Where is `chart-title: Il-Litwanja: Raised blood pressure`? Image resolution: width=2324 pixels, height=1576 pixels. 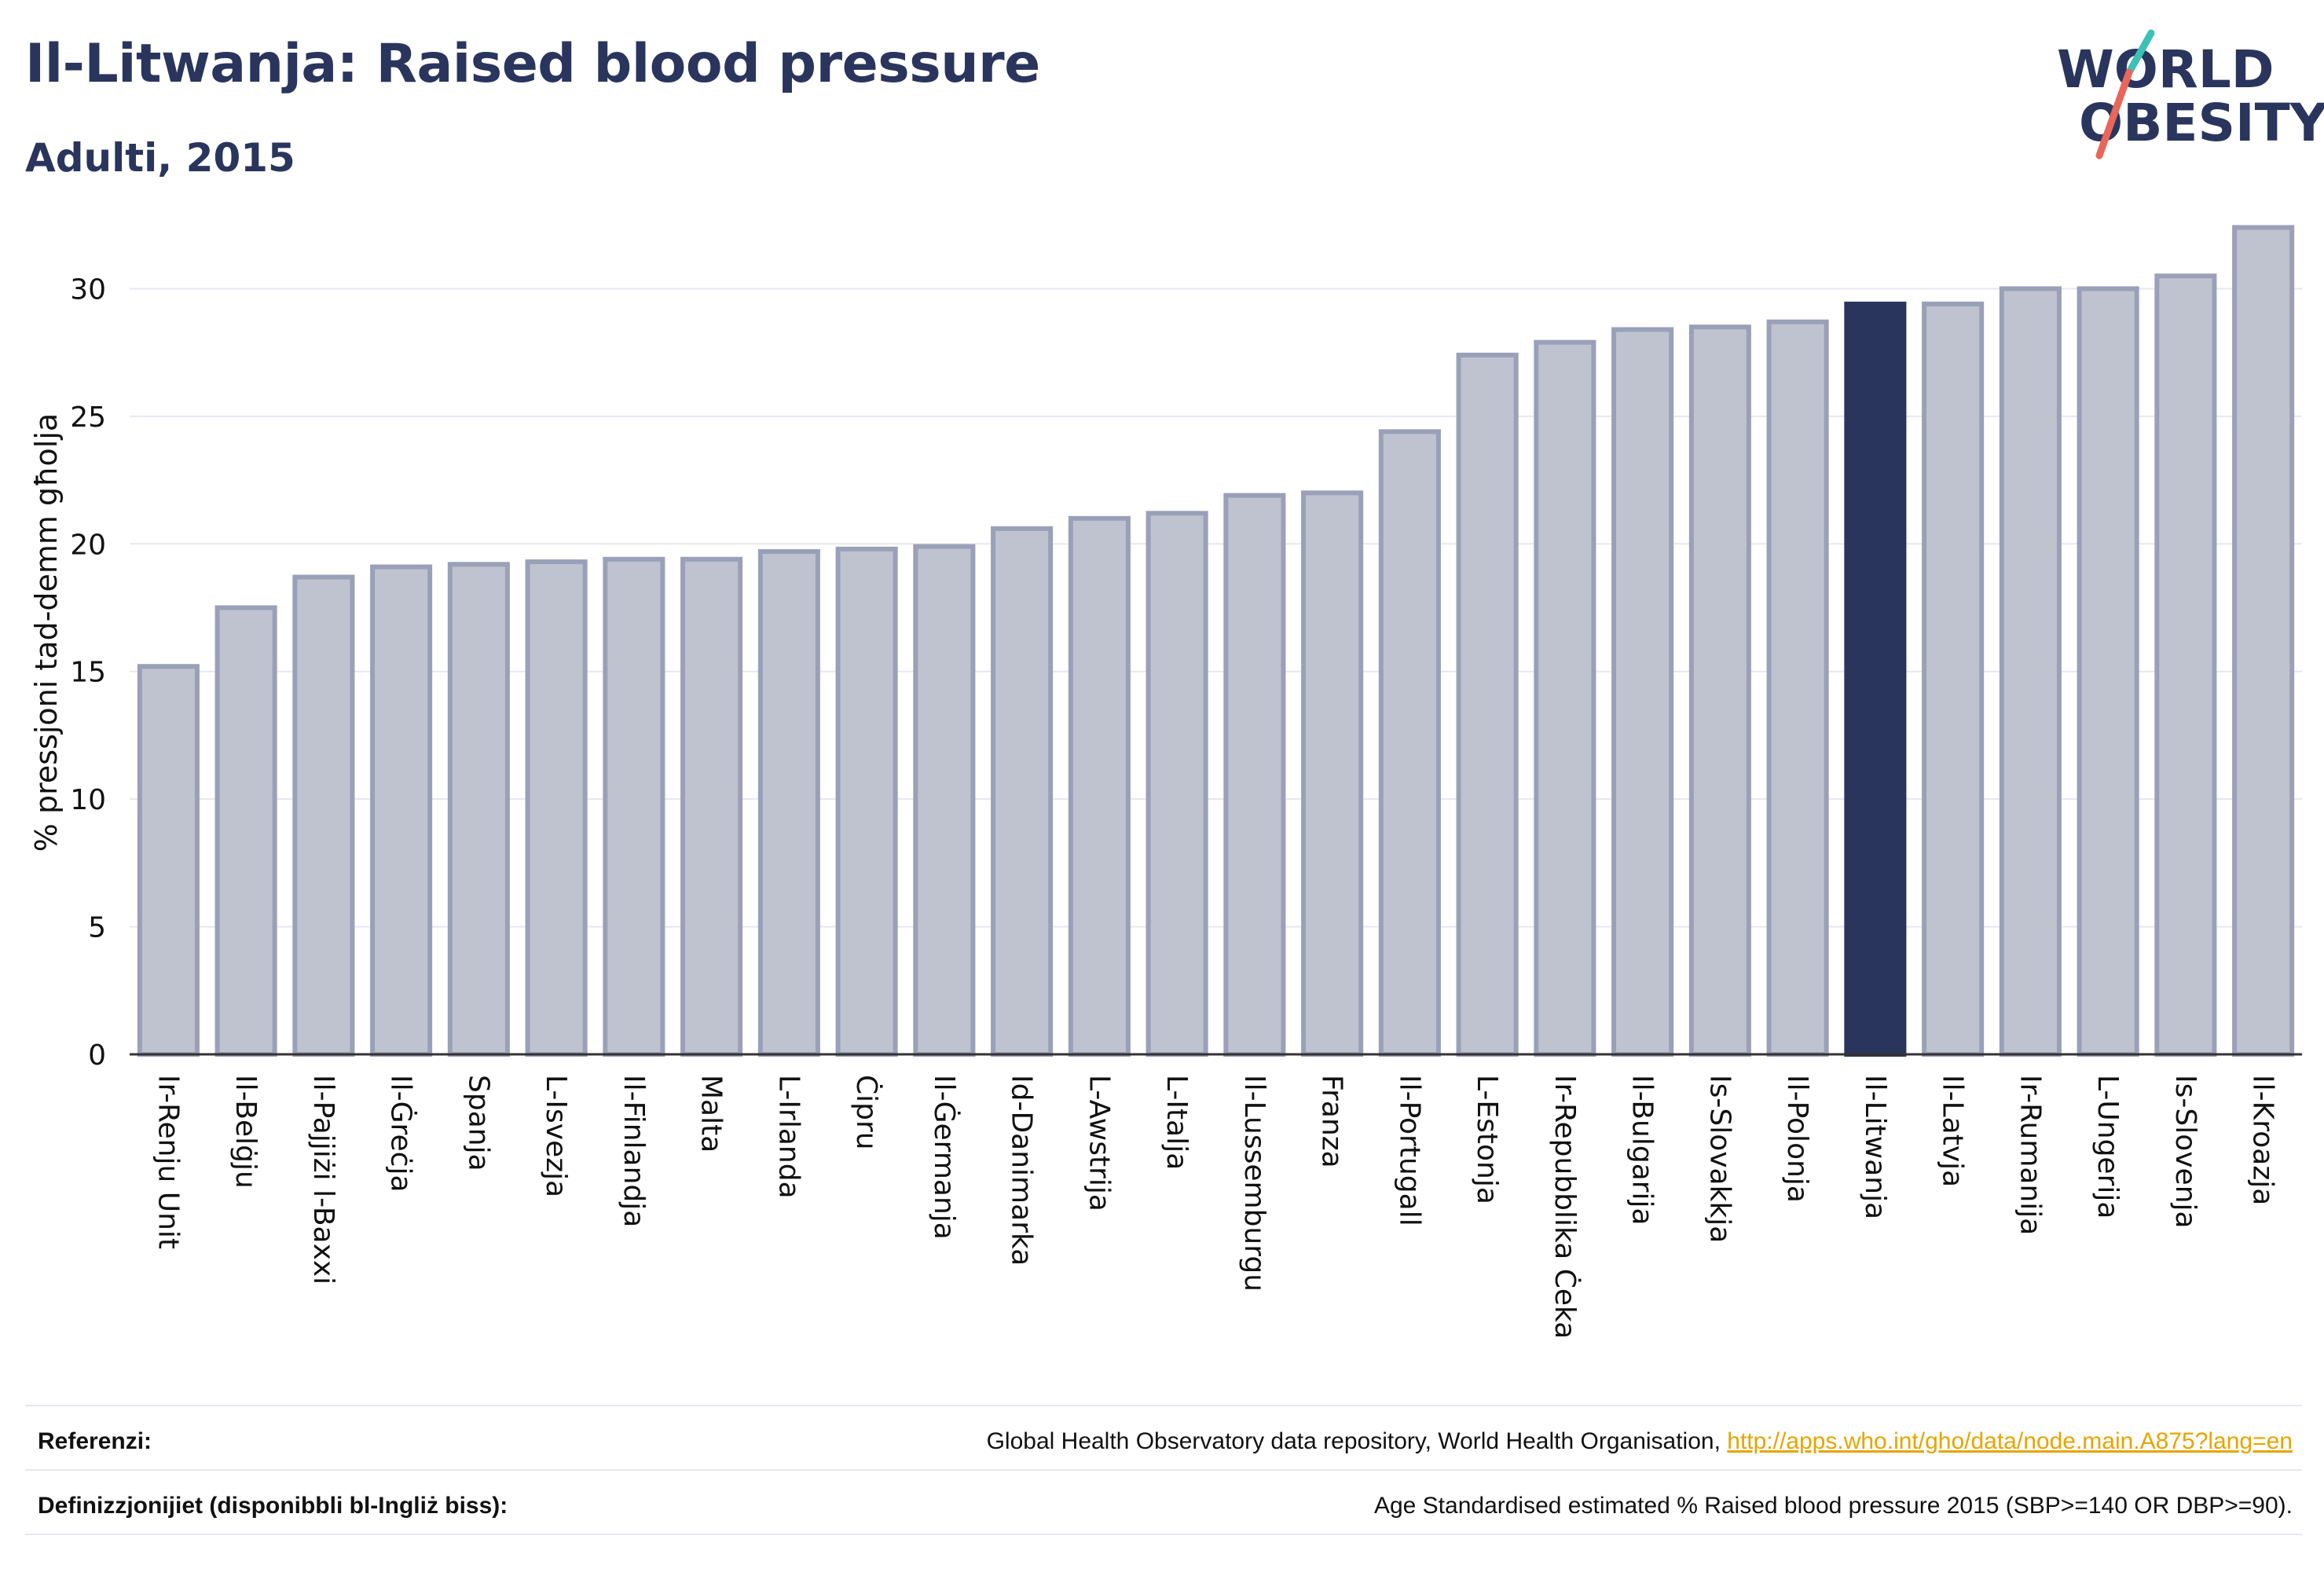
chart-title: Il-Litwanja: Raised blood pressure is located at coordinates (532, 64).